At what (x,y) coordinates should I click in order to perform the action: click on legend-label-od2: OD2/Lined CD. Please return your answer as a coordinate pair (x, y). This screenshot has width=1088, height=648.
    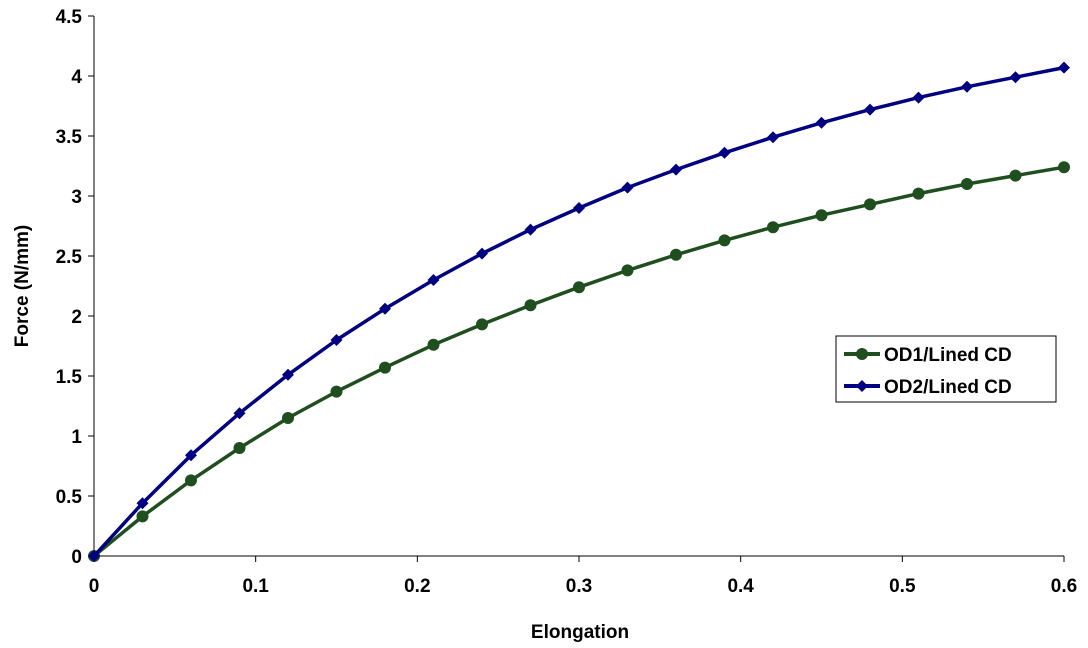
    Looking at the image, I should click on (948, 387).